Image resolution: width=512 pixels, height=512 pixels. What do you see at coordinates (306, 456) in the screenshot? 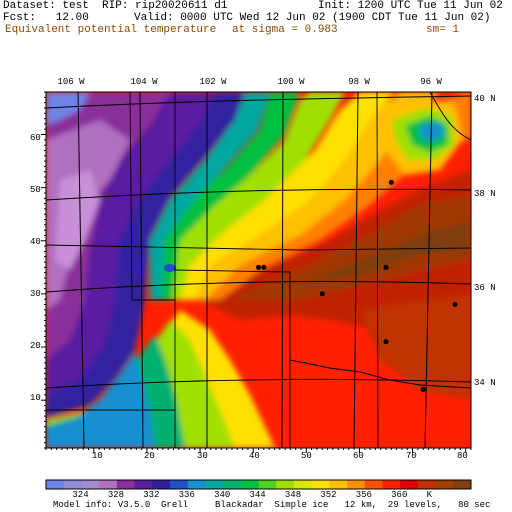
I see `grid-x-label: 50` at bounding box center [306, 456].